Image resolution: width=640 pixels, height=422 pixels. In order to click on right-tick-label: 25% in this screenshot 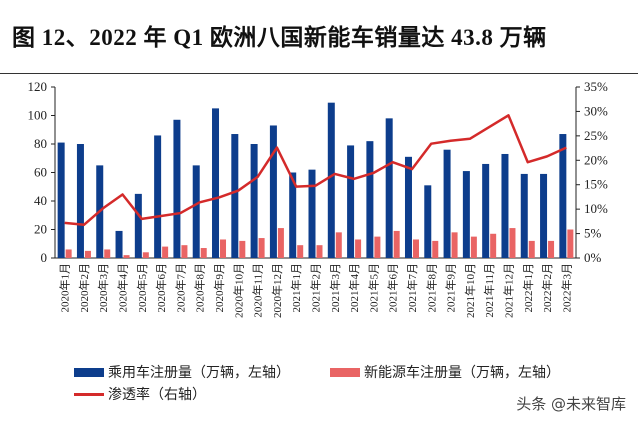, I will do `click(596, 135)`.